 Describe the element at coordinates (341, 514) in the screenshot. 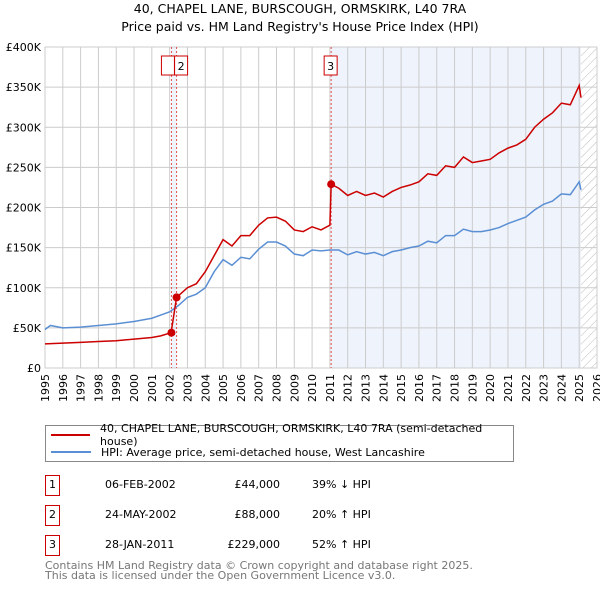

I see `sale-hpi-diff: 20% ↑ HPI` at that location.